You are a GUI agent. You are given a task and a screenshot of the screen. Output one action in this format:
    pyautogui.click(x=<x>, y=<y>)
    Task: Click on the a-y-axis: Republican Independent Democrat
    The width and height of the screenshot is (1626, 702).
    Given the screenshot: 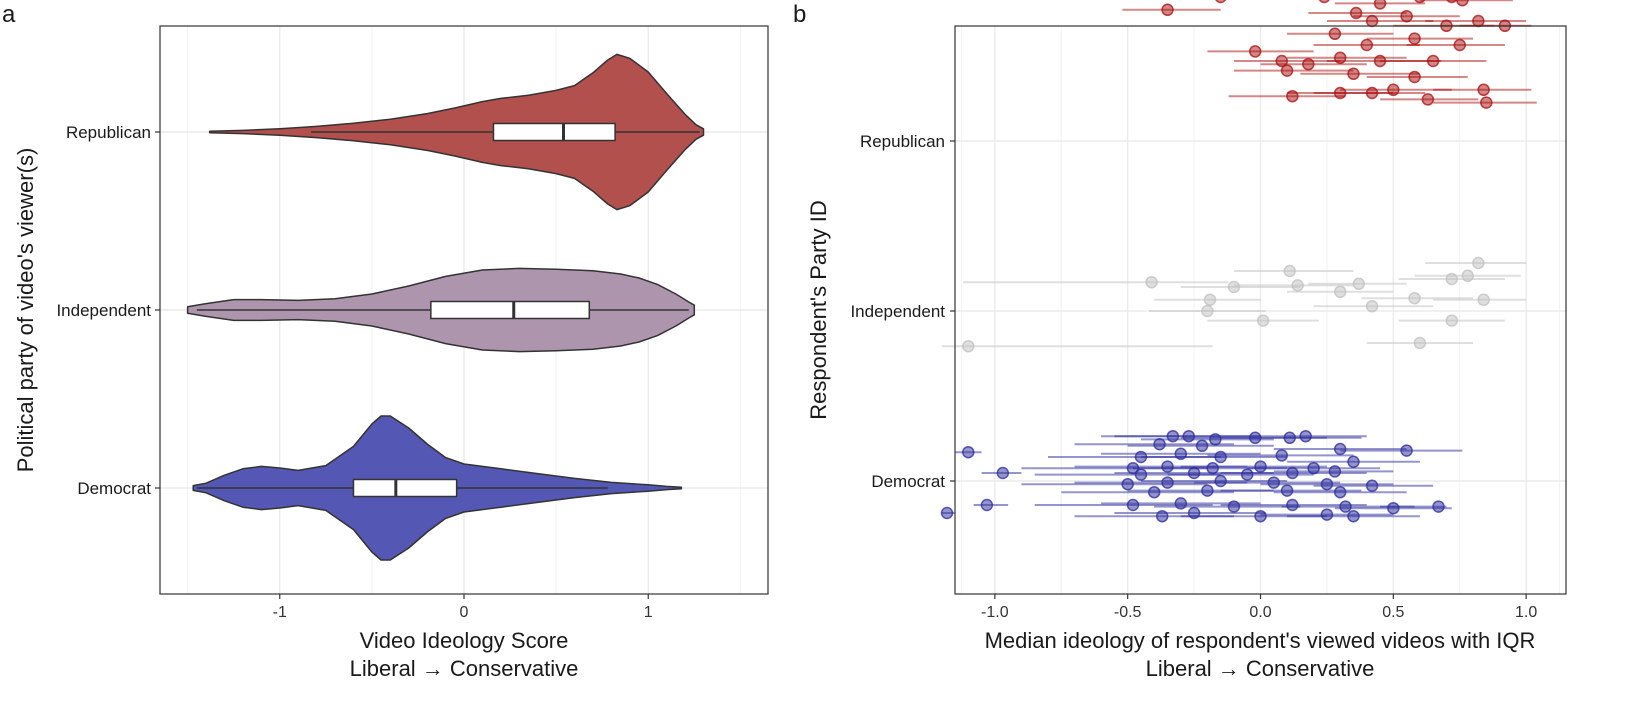 What is the action you would take?
    pyautogui.click(x=108, y=310)
    